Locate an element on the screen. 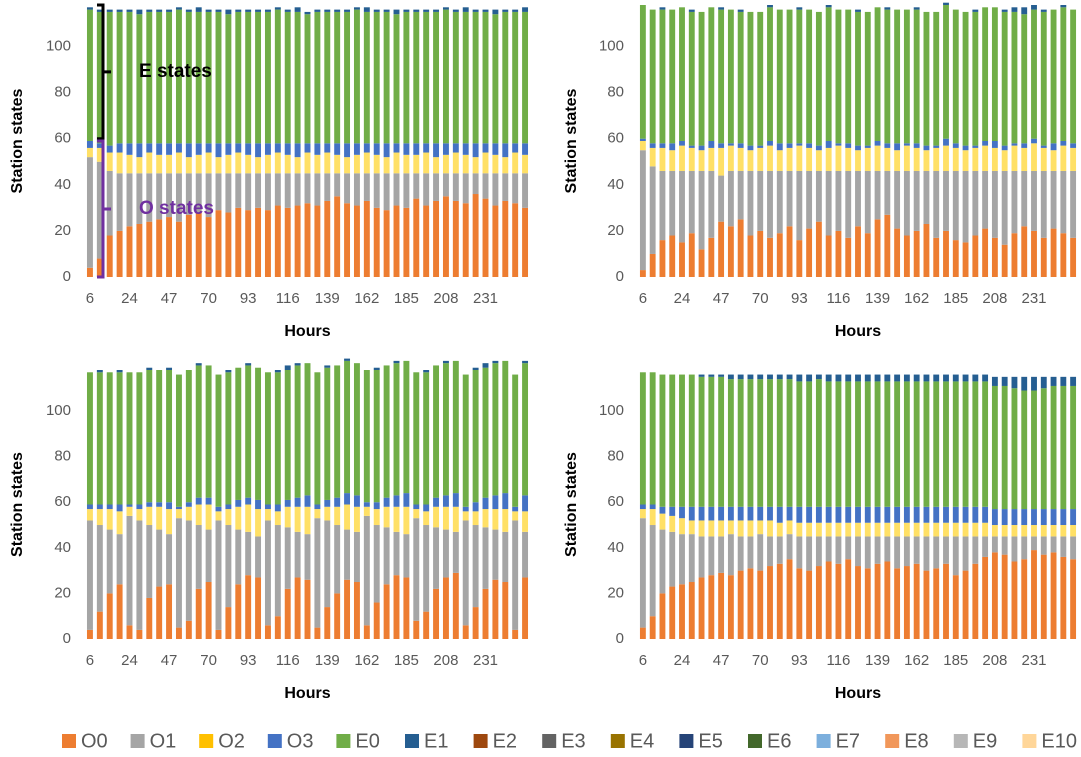  x-tick-label: 93 is located at coordinates (248, 660).